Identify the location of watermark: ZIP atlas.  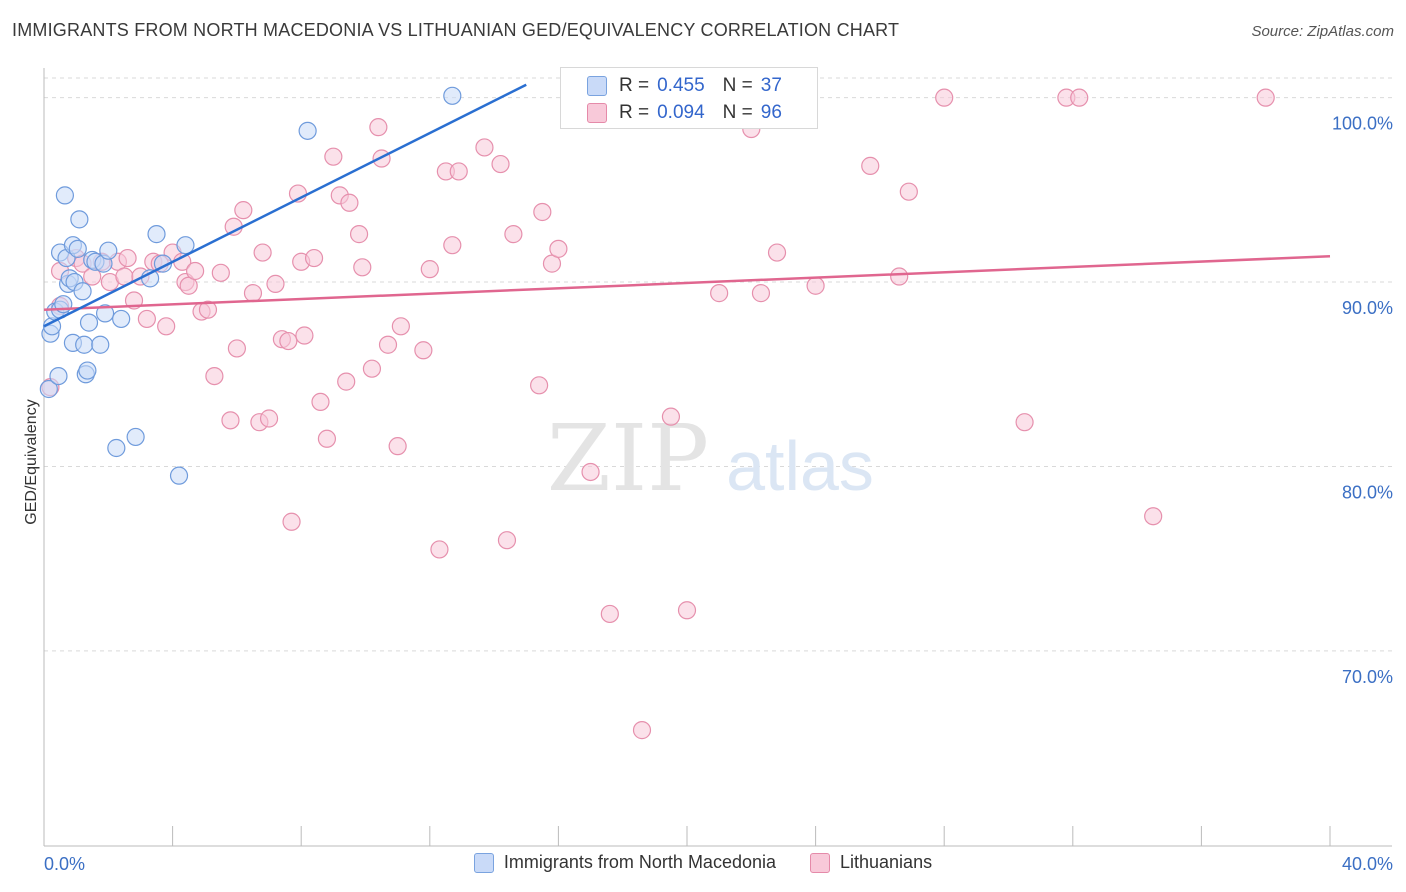
(710, 458).